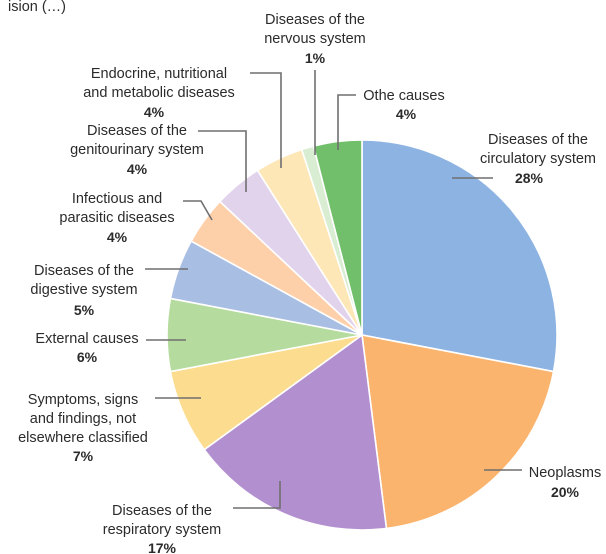 The width and height of the screenshot is (606, 554). What do you see at coordinates (83, 280) in the screenshot?
I see `label-digestive-text: Diseases of the digestive system` at bounding box center [83, 280].